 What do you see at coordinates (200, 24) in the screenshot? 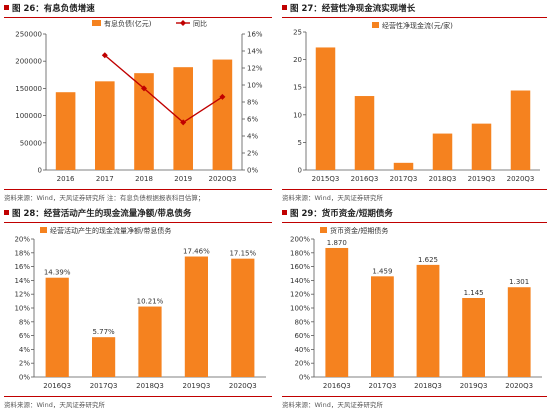
I see `legend-label: 同比` at bounding box center [200, 24].